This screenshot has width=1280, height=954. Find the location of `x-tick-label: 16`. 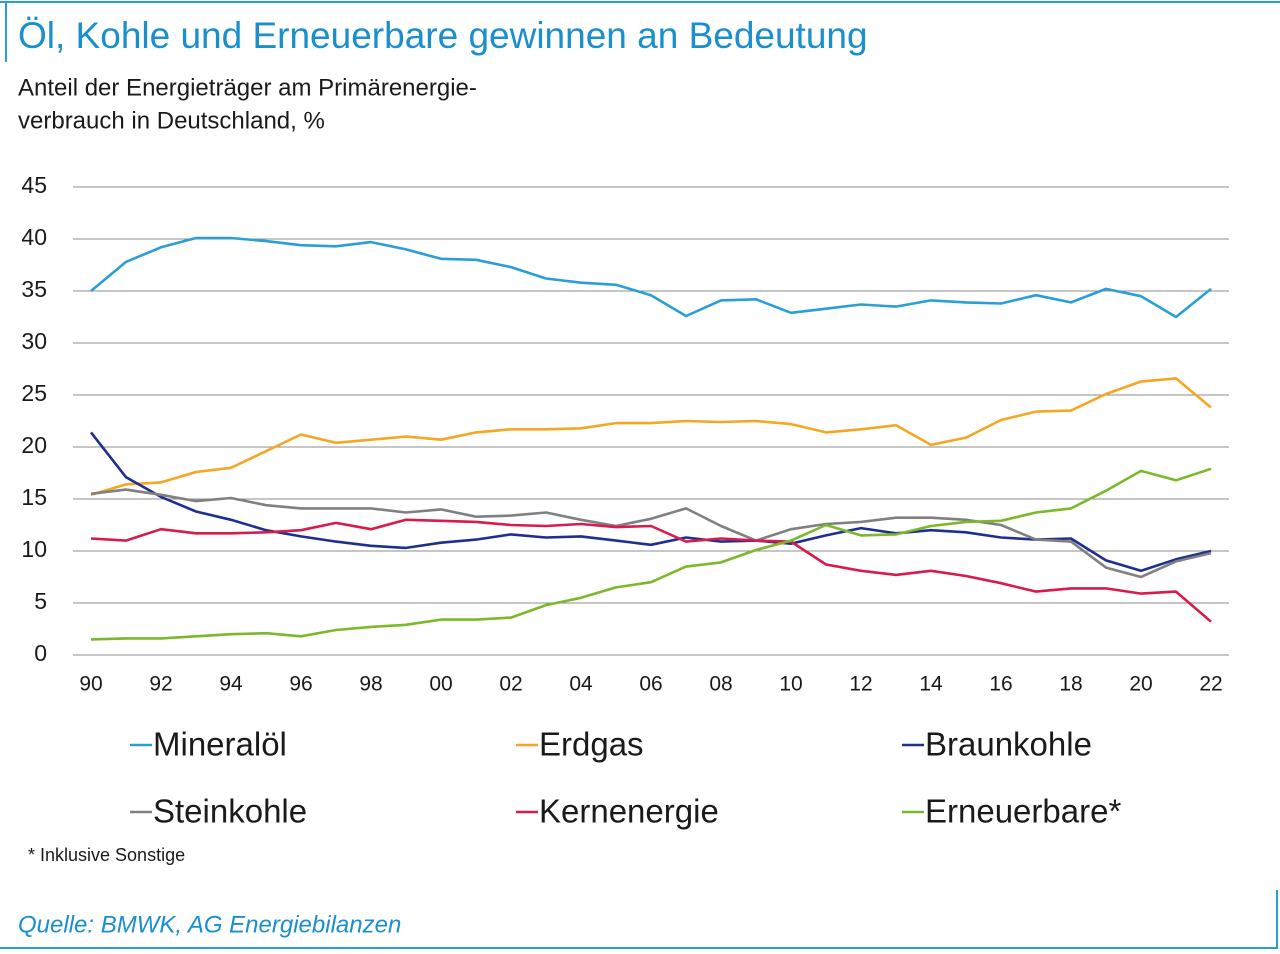

x-tick-label: 16 is located at coordinates (1000, 684).